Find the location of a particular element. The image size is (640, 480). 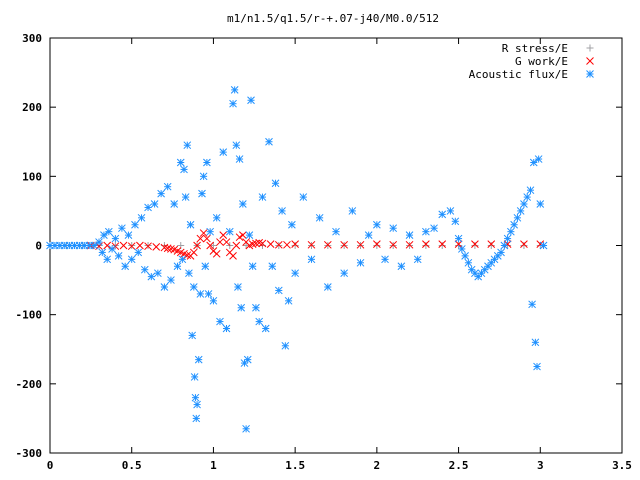

y-tick-label: -300 is located at coordinates (29, 453).